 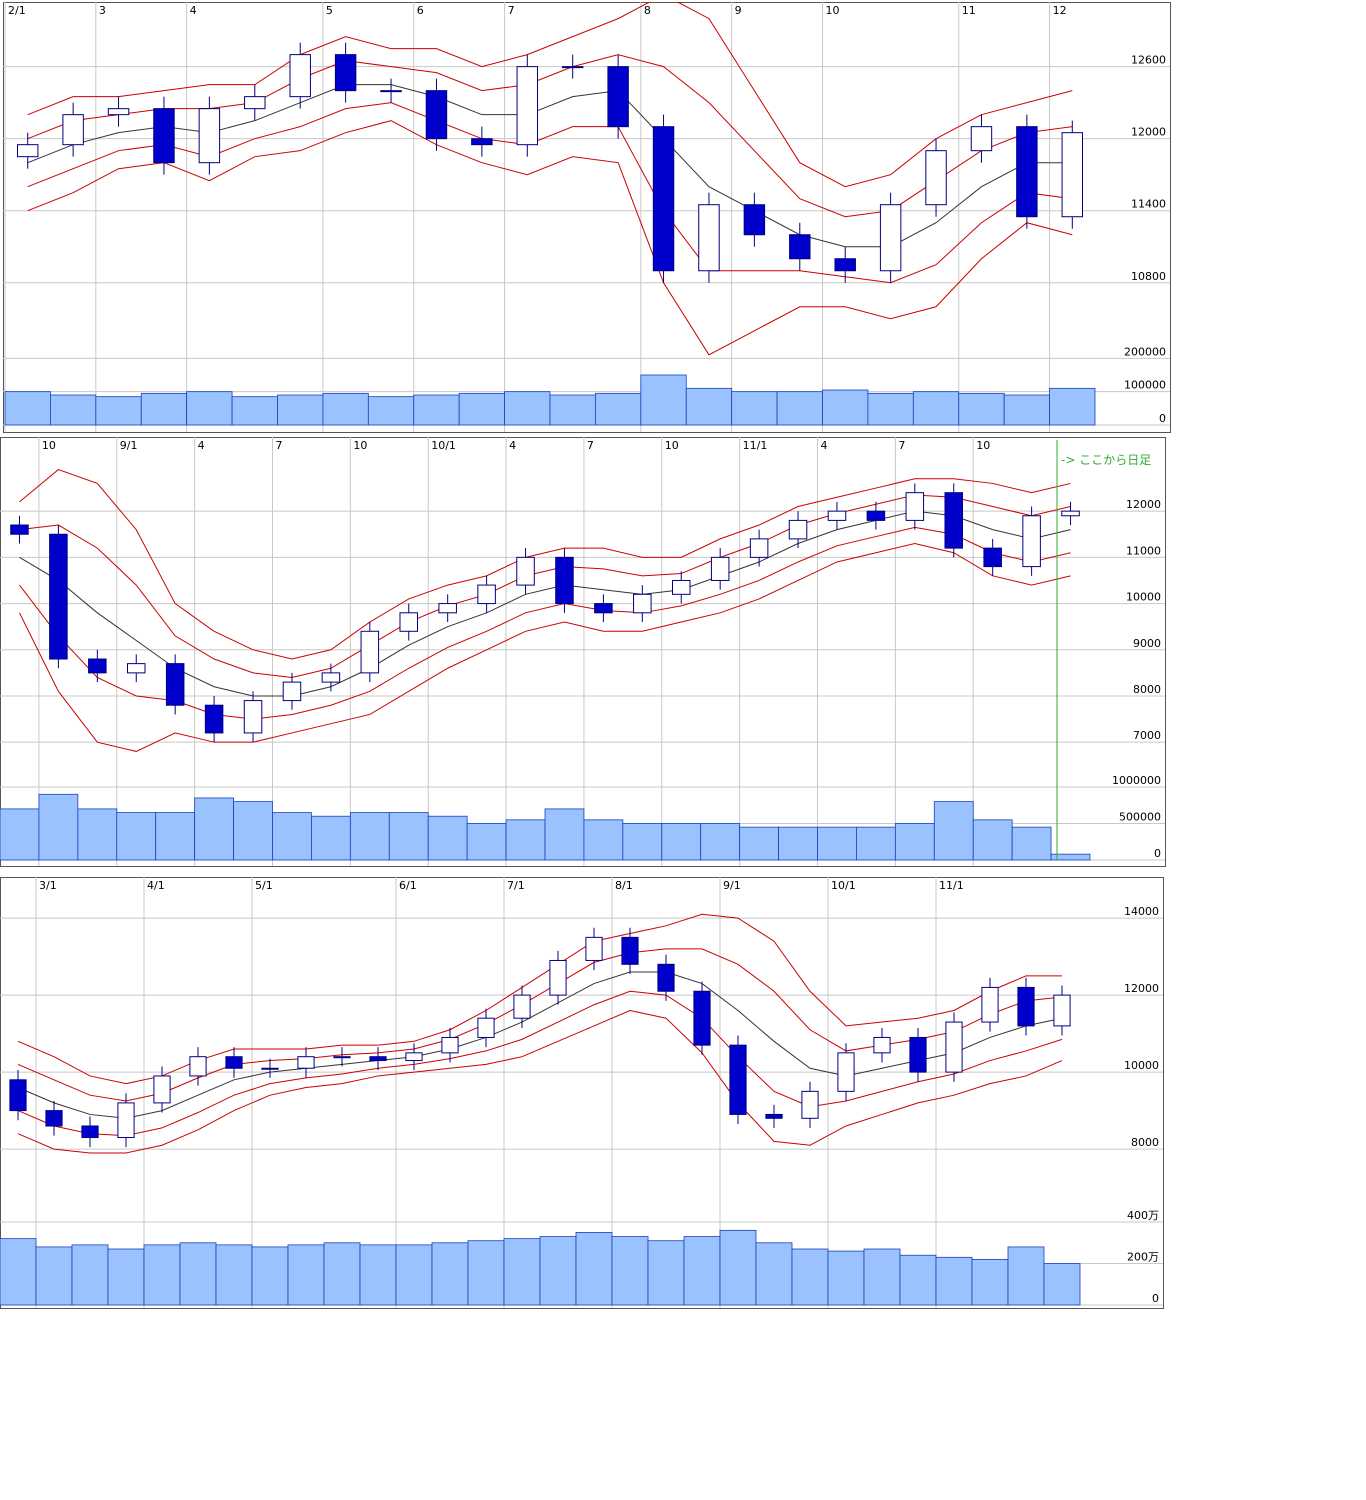 What do you see at coordinates (156, 885) in the screenshot?
I see `x-tick-label: 4/1` at bounding box center [156, 885].